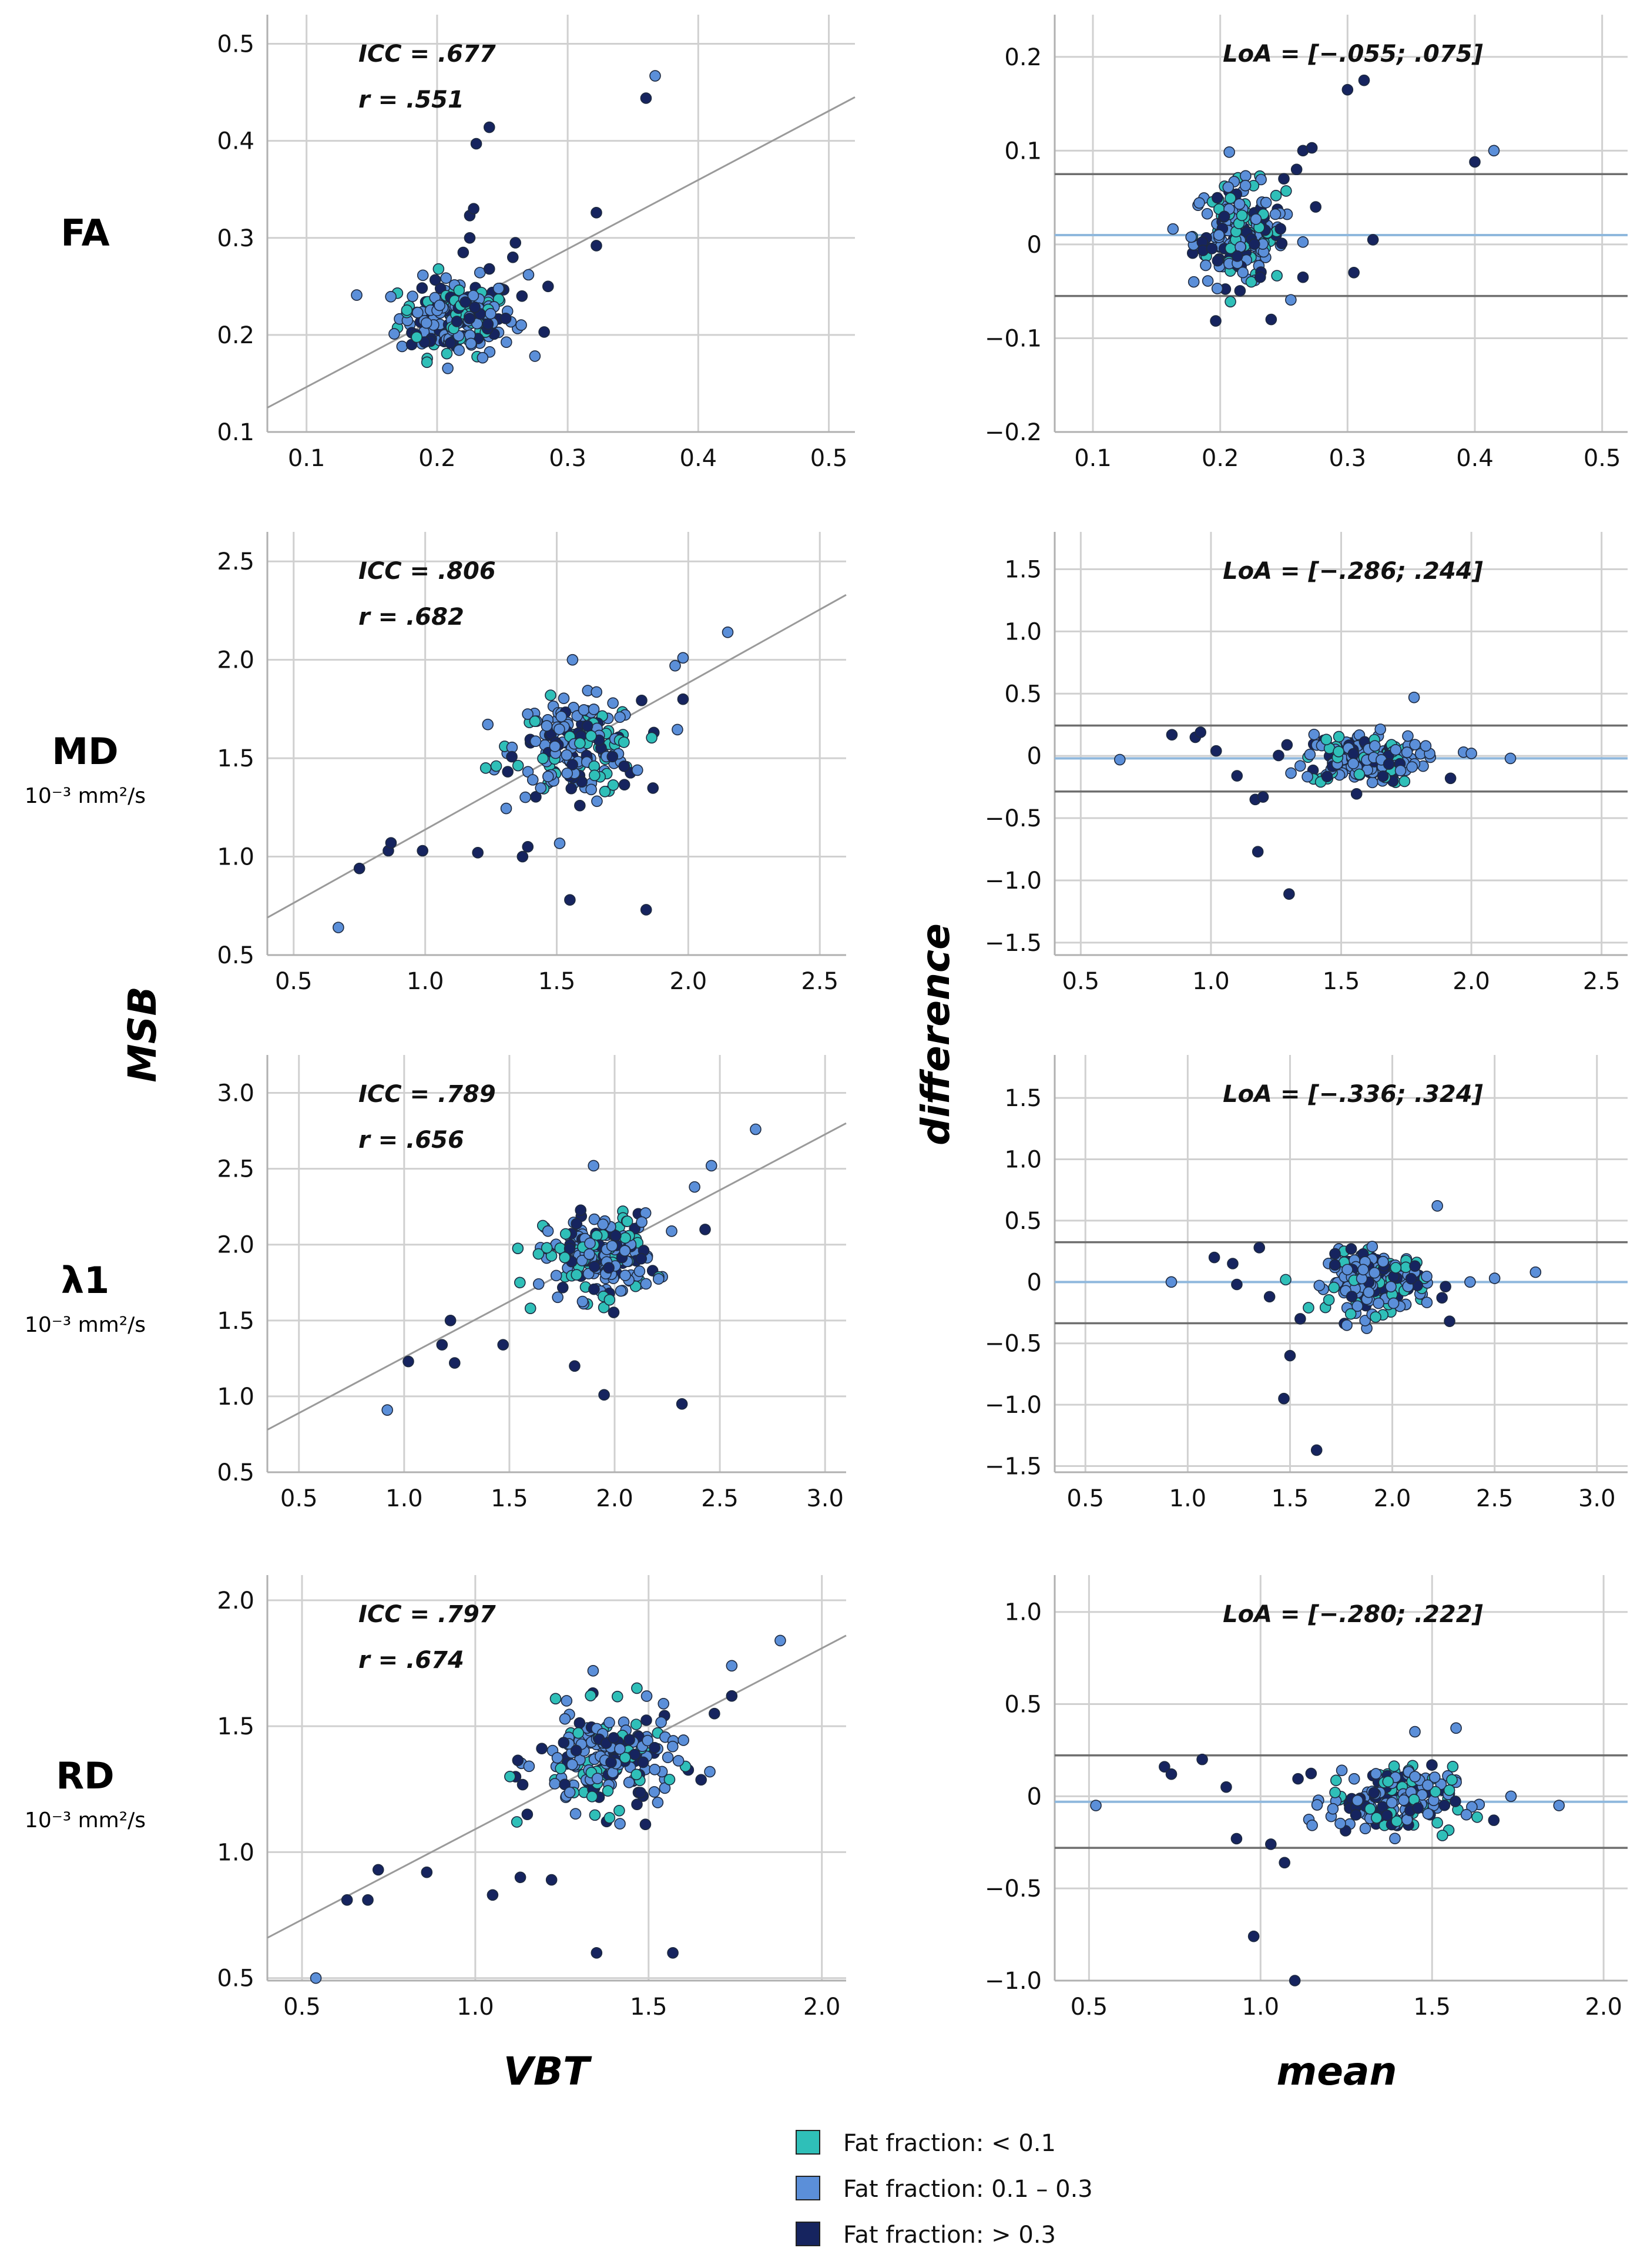 This screenshot has height=2268, width=1647. I want to click on y-tick-label: 1.5, so click(1023, 1098).